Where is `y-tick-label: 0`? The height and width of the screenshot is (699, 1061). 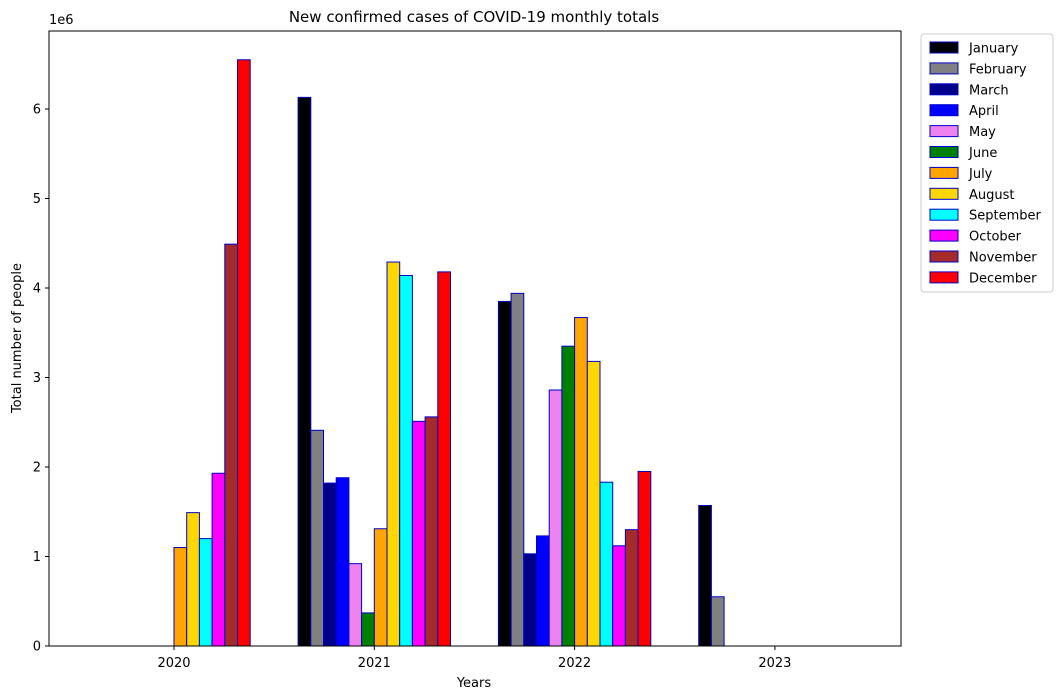 y-tick-label: 0 is located at coordinates (37, 647).